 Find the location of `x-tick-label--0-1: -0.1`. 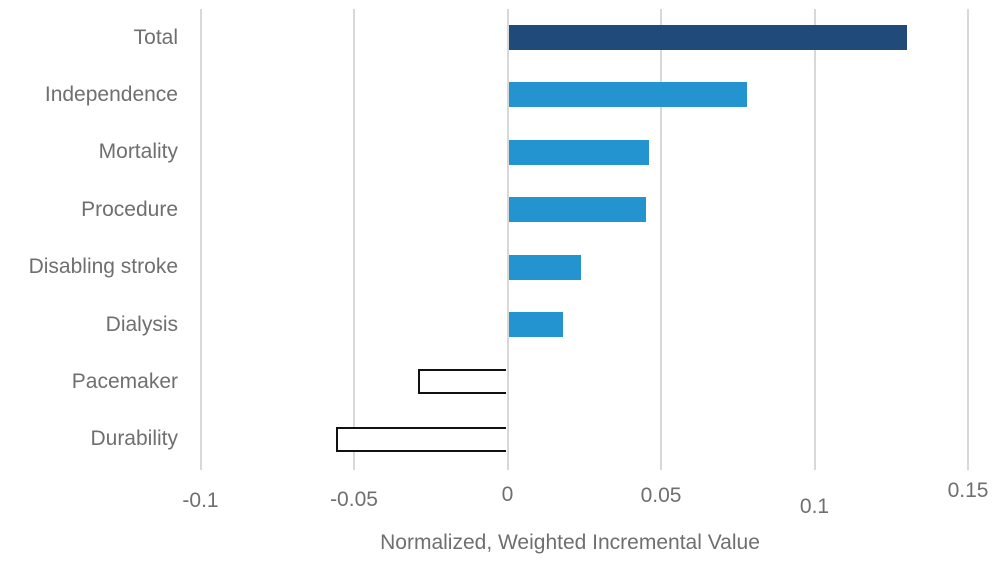

x-tick-label--0-1: -0.1 is located at coordinates (200, 500).